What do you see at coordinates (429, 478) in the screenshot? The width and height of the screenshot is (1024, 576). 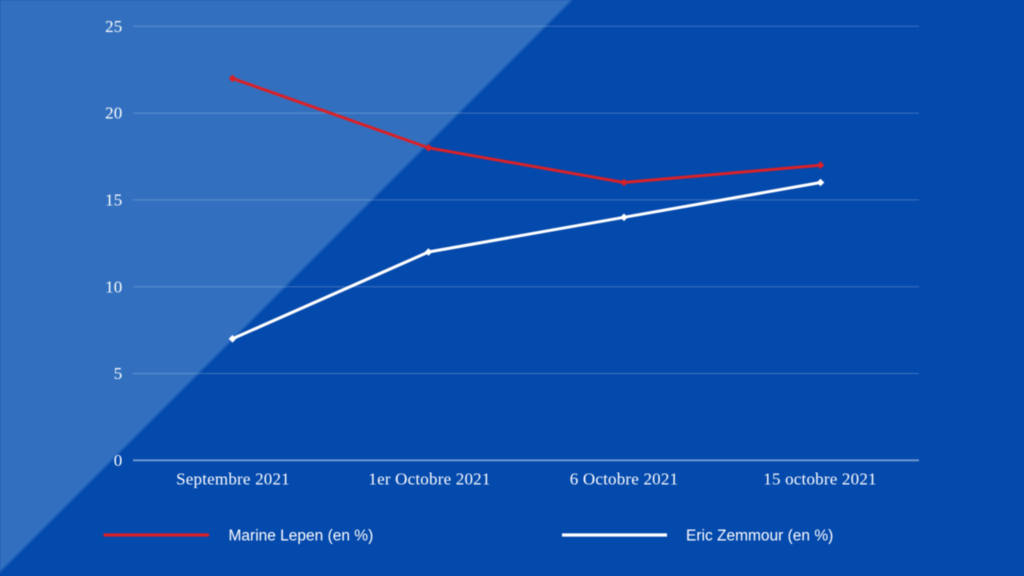 I see `svg-text: 1er Octobre 2021` at bounding box center [429, 478].